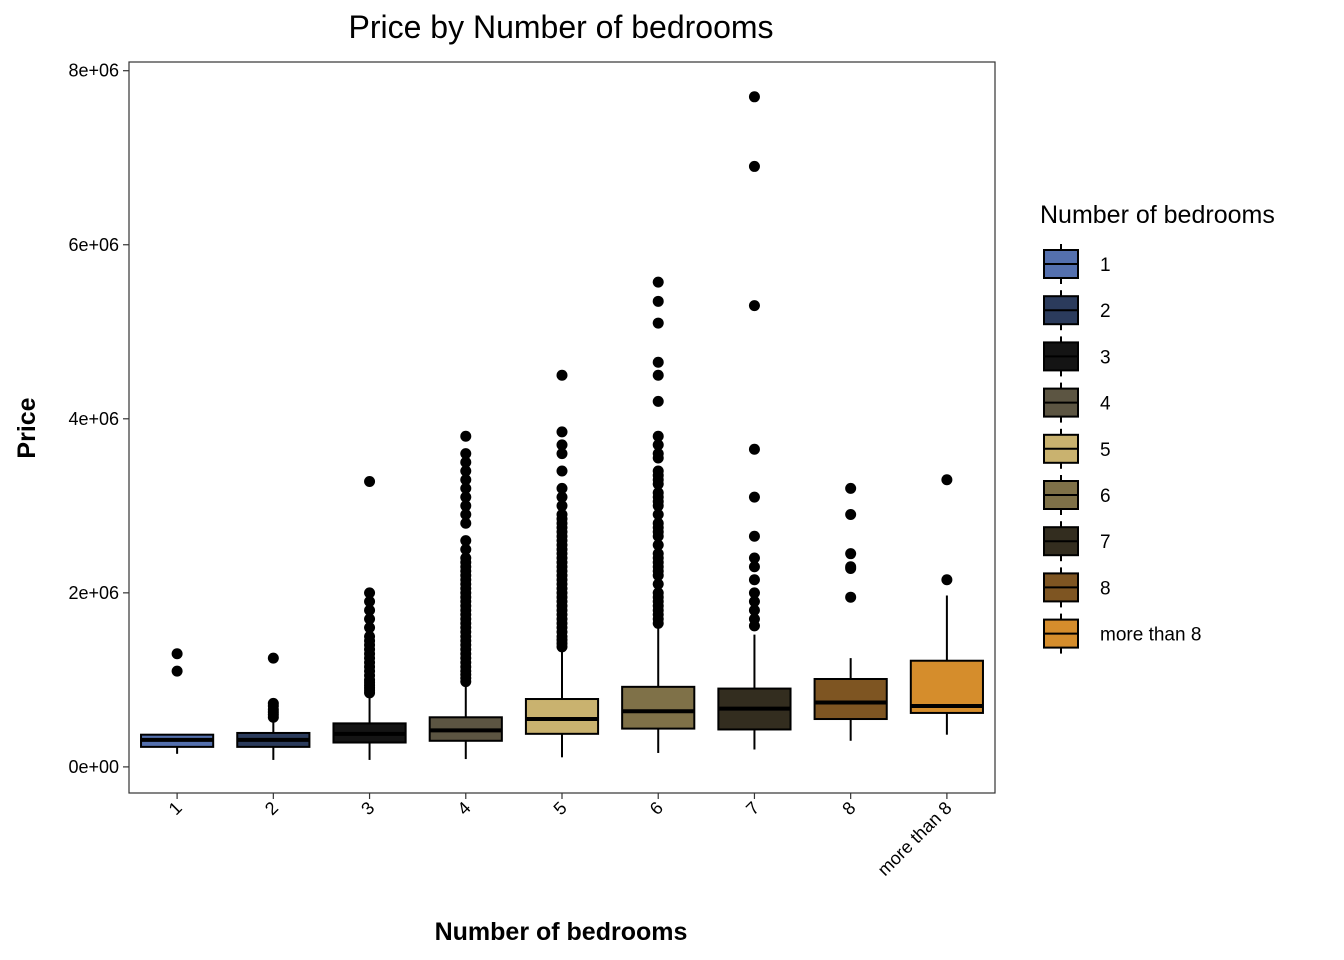  I want to click on legend-item: 5, so click(1077, 448).